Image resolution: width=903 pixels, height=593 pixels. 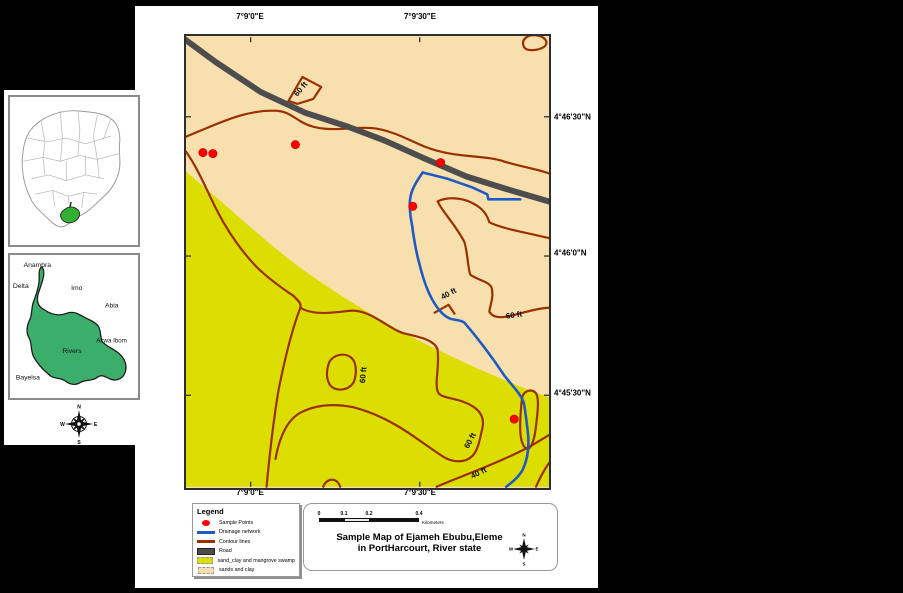 I want to click on legend-item-swamp: sand_clay and mangrove swamp, so click(x=246, y=561).